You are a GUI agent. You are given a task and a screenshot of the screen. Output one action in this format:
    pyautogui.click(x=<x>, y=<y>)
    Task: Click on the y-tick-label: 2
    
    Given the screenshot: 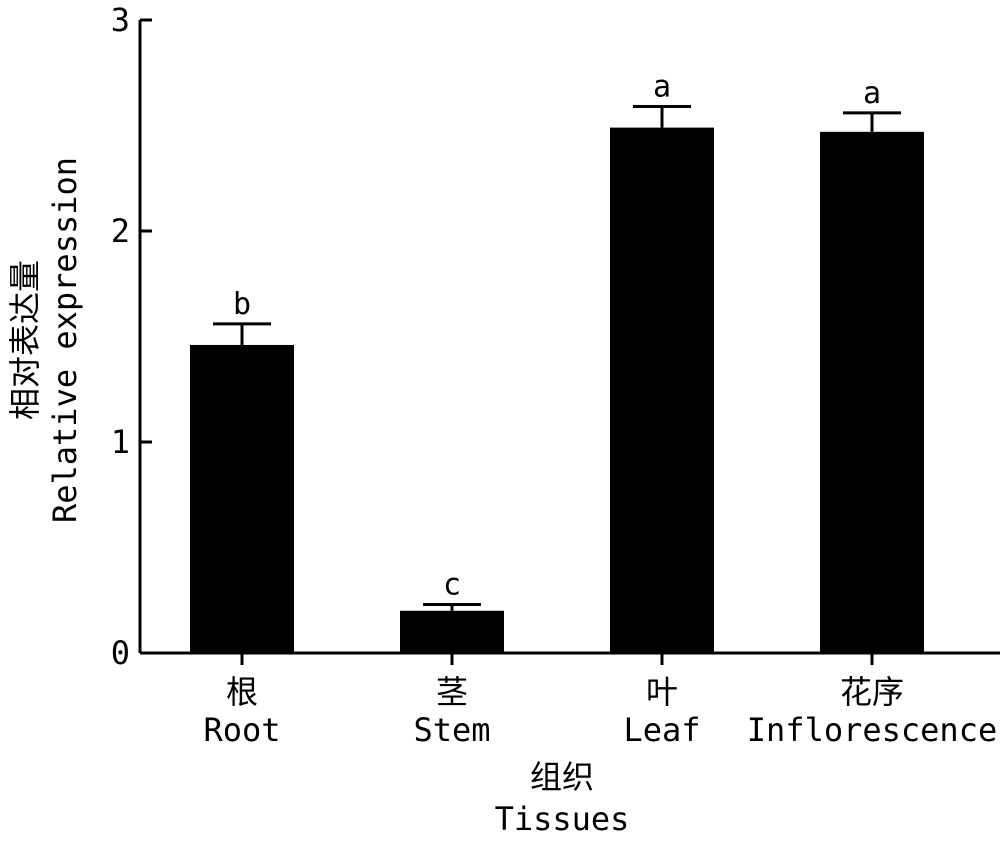 What is the action you would take?
    pyautogui.click(x=120, y=231)
    